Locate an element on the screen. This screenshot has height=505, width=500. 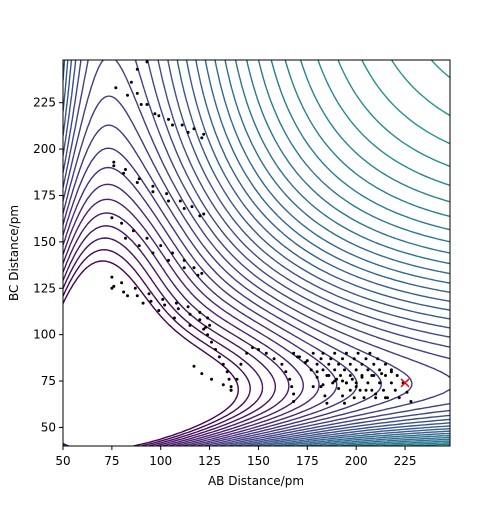
x-tick-label: 100 is located at coordinates (160, 461).